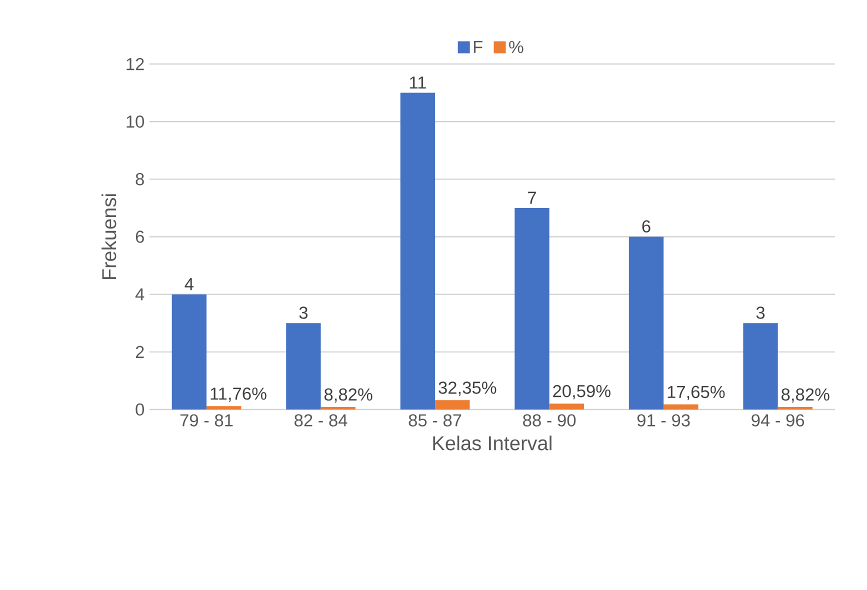 This screenshot has width=867, height=590. Describe the element at coordinates (532, 198) in the screenshot. I see `data-label: 7` at that location.